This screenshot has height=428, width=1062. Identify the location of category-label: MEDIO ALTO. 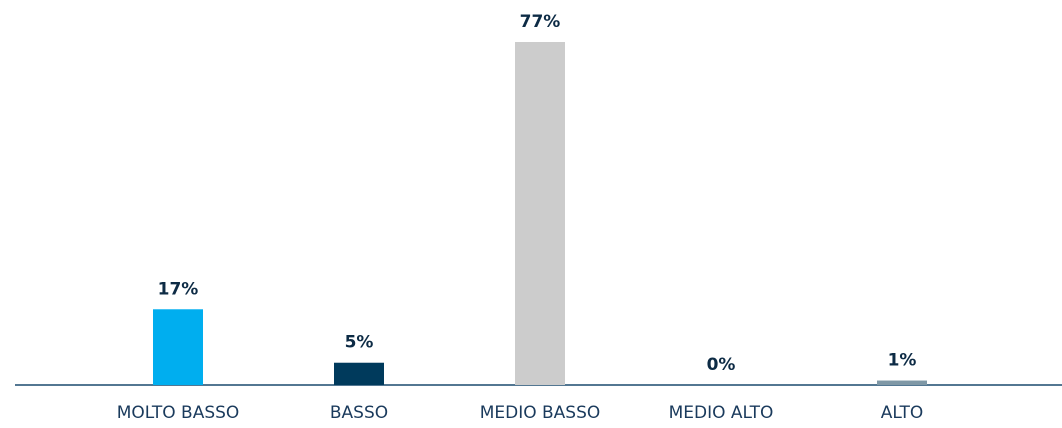
(721, 413).